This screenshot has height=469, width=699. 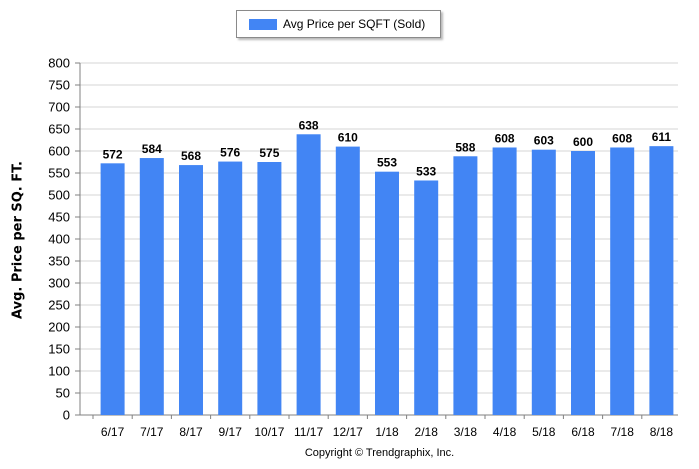 What do you see at coordinates (59, 349) in the screenshot?
I see `y-tick-label: 150` at bounding box center [59, 349].